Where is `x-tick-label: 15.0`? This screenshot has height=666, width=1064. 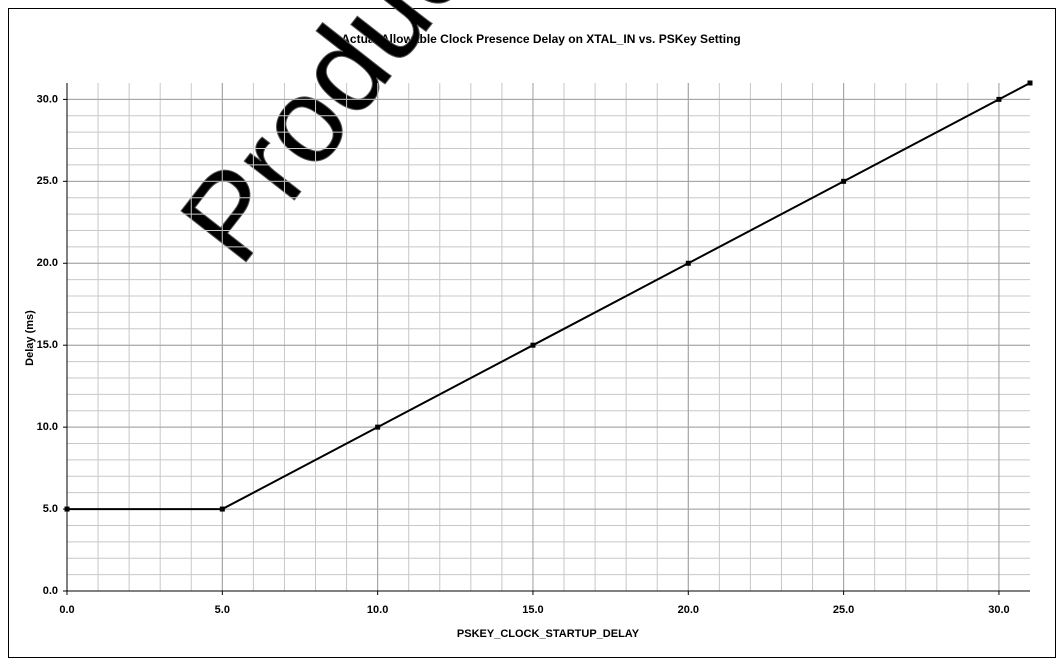
x-tick-label: 15.0 is located at coordinates (532, 610).